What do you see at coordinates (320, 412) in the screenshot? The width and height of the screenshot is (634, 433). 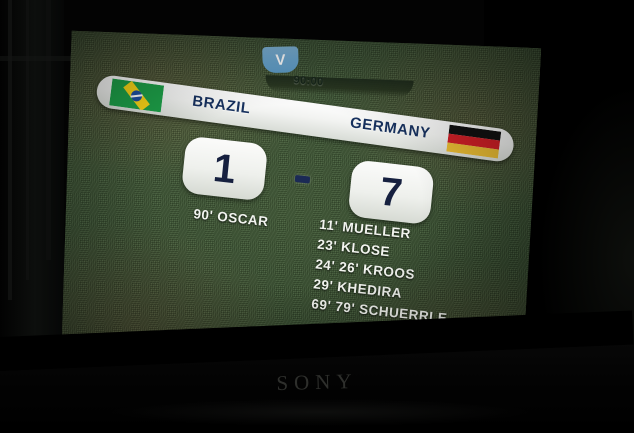 I see `bezel-sheen` at bounding box center [320, 412].